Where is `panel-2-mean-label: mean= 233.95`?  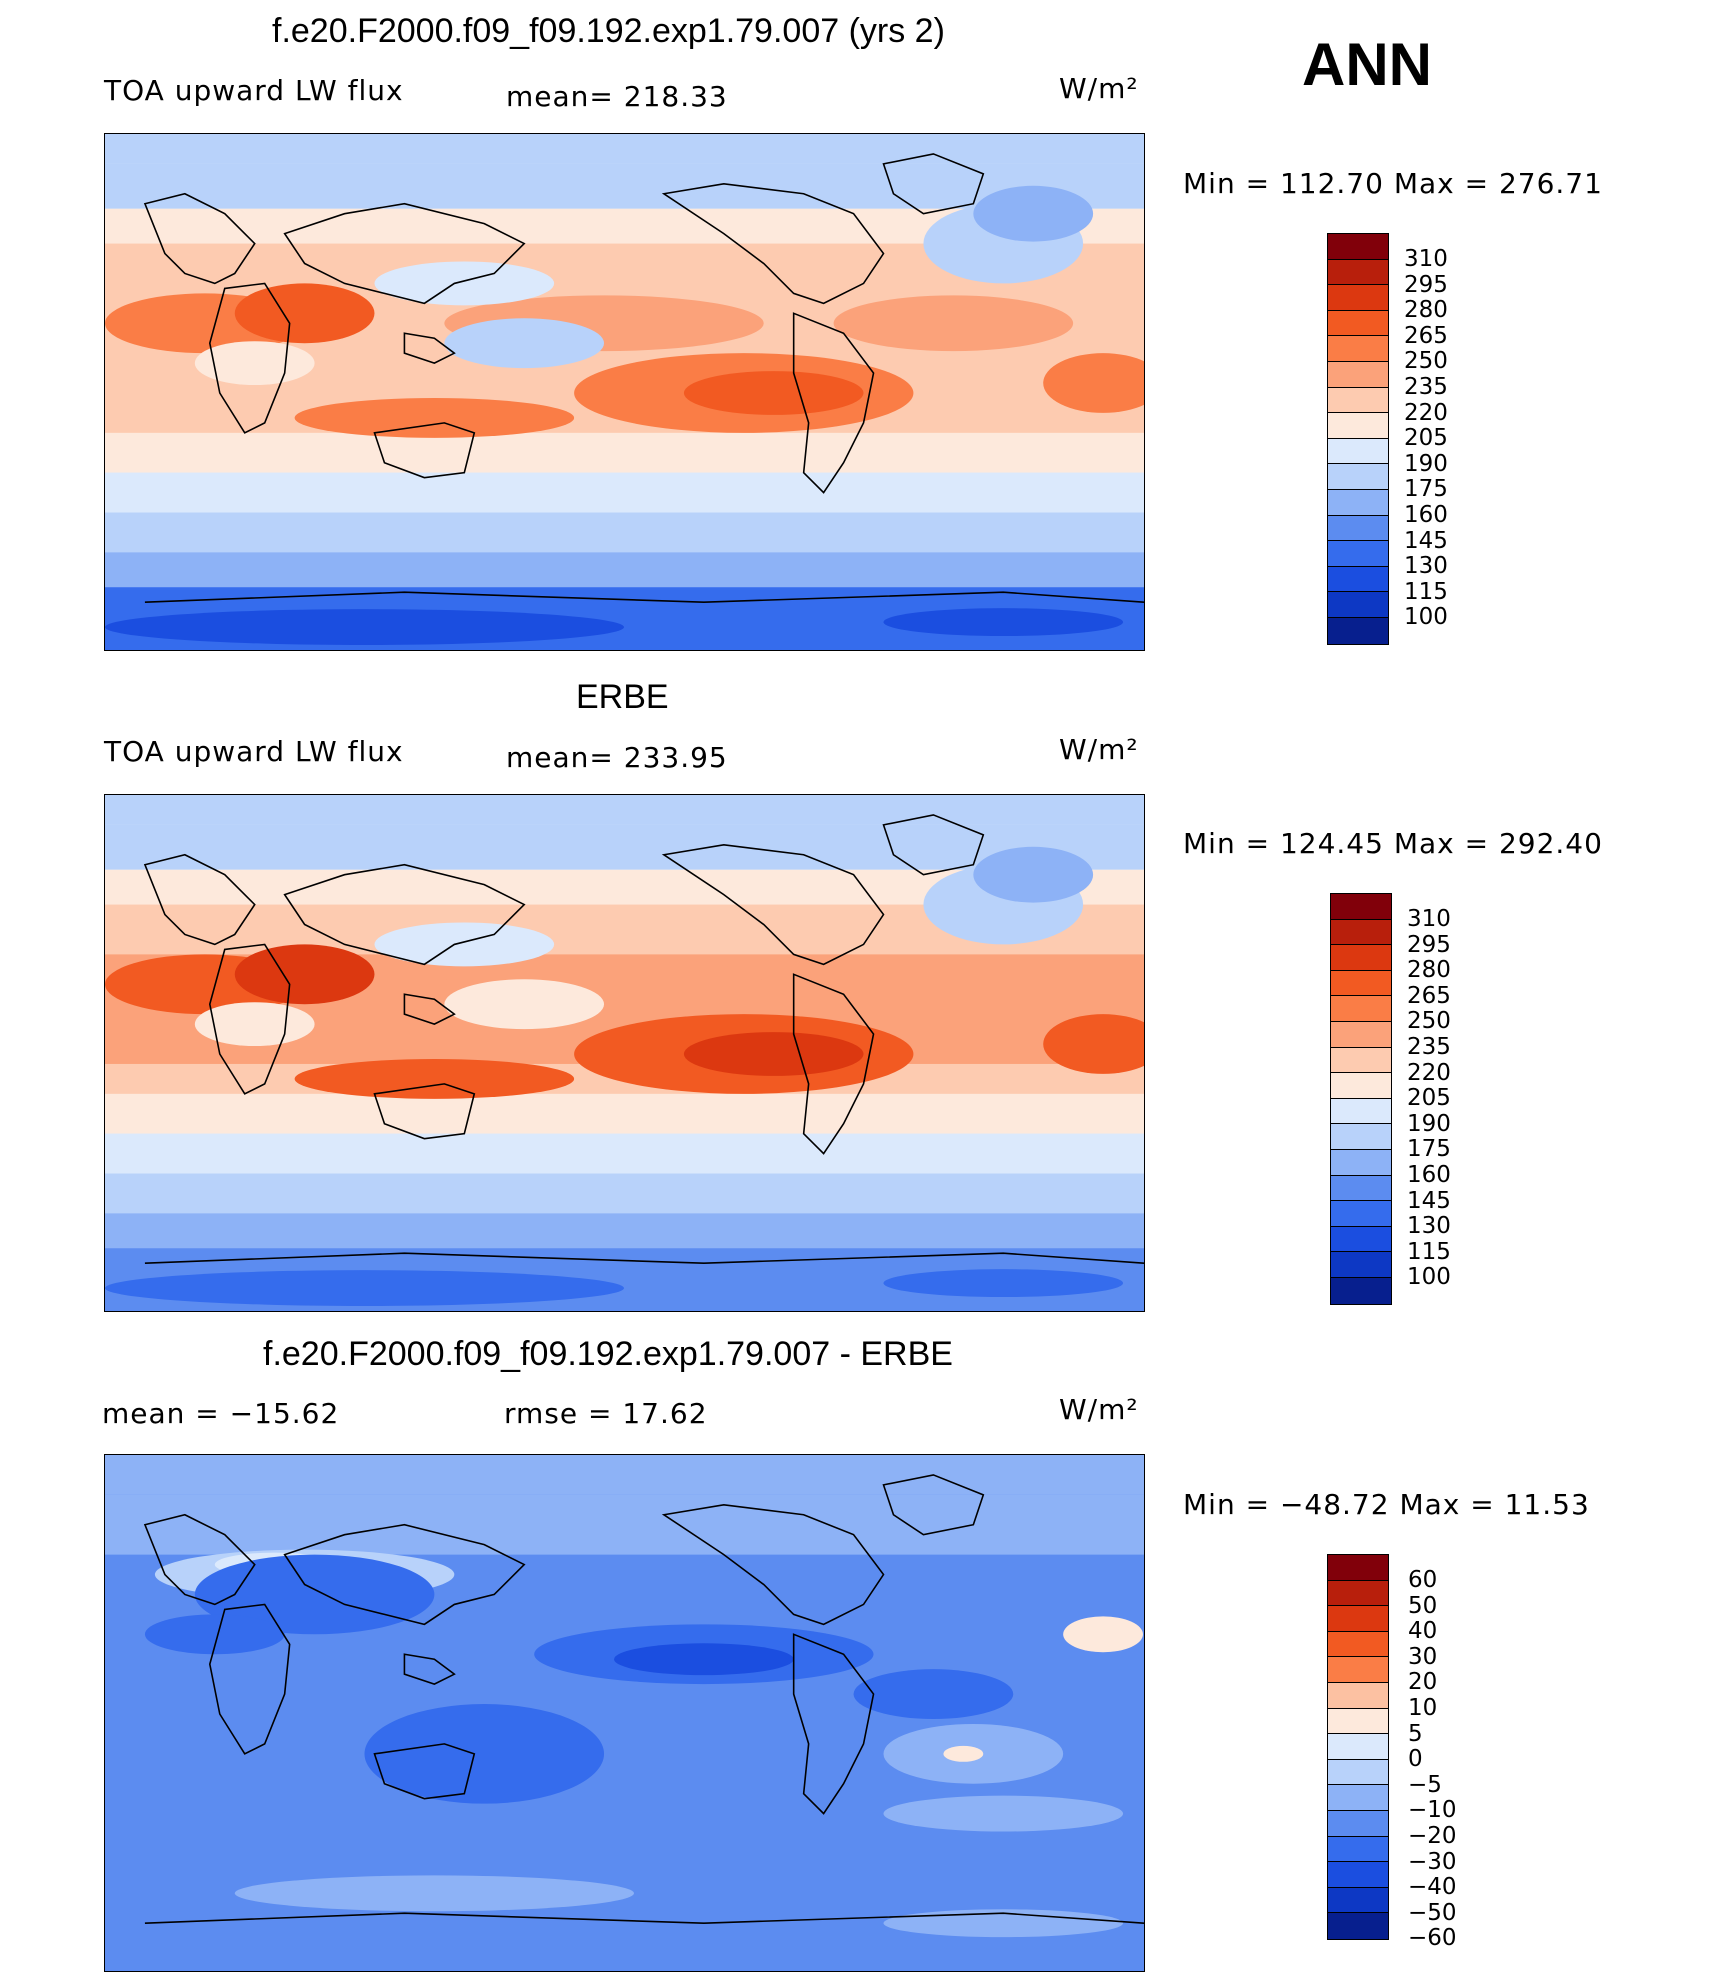 panel-2-mean-label: mean= 233.95 is located at coordinates (617, 757).